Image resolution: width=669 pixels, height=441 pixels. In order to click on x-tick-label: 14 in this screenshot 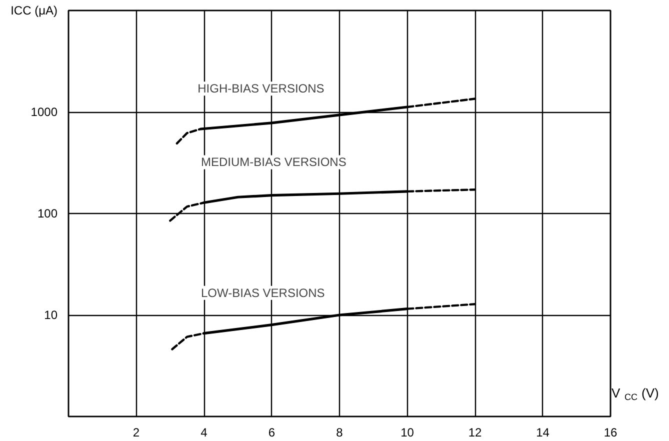, I will do `click(543, 433)`.